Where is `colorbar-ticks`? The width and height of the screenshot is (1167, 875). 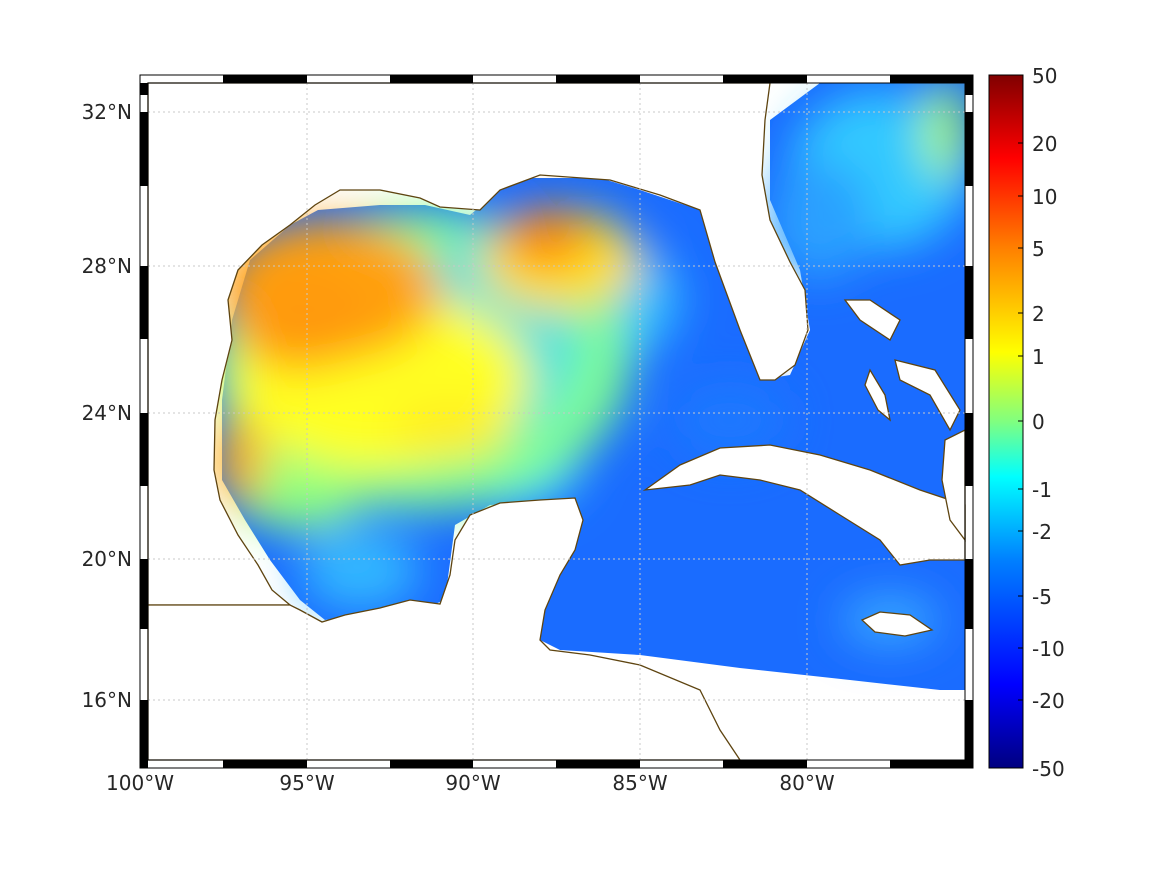
colorbar-ticks is located at coordinates (1020, 421).